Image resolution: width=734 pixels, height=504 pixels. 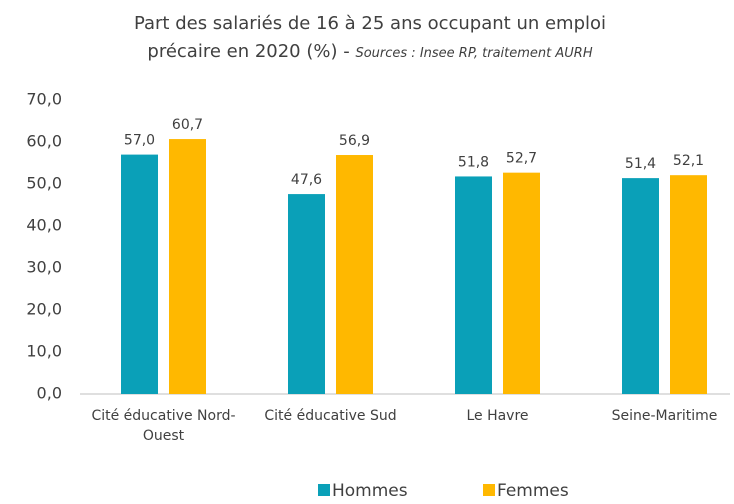 I want to click on y-tick-label: 20,0, so click(x=44, y=309).